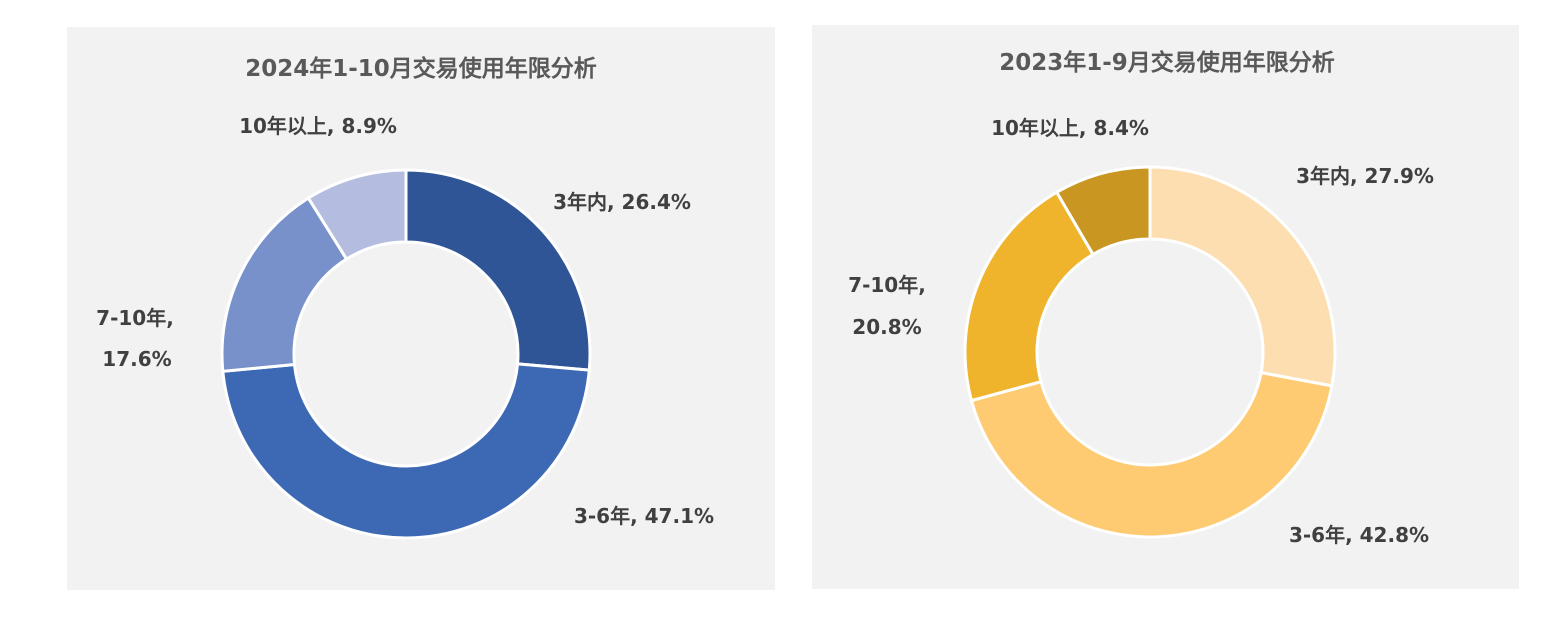 The image size is (1566, 634). Describe the element at coordinates (886, 327) in the screenshot. I see `data-label-7-10年-percent: 20.8%` at that location.